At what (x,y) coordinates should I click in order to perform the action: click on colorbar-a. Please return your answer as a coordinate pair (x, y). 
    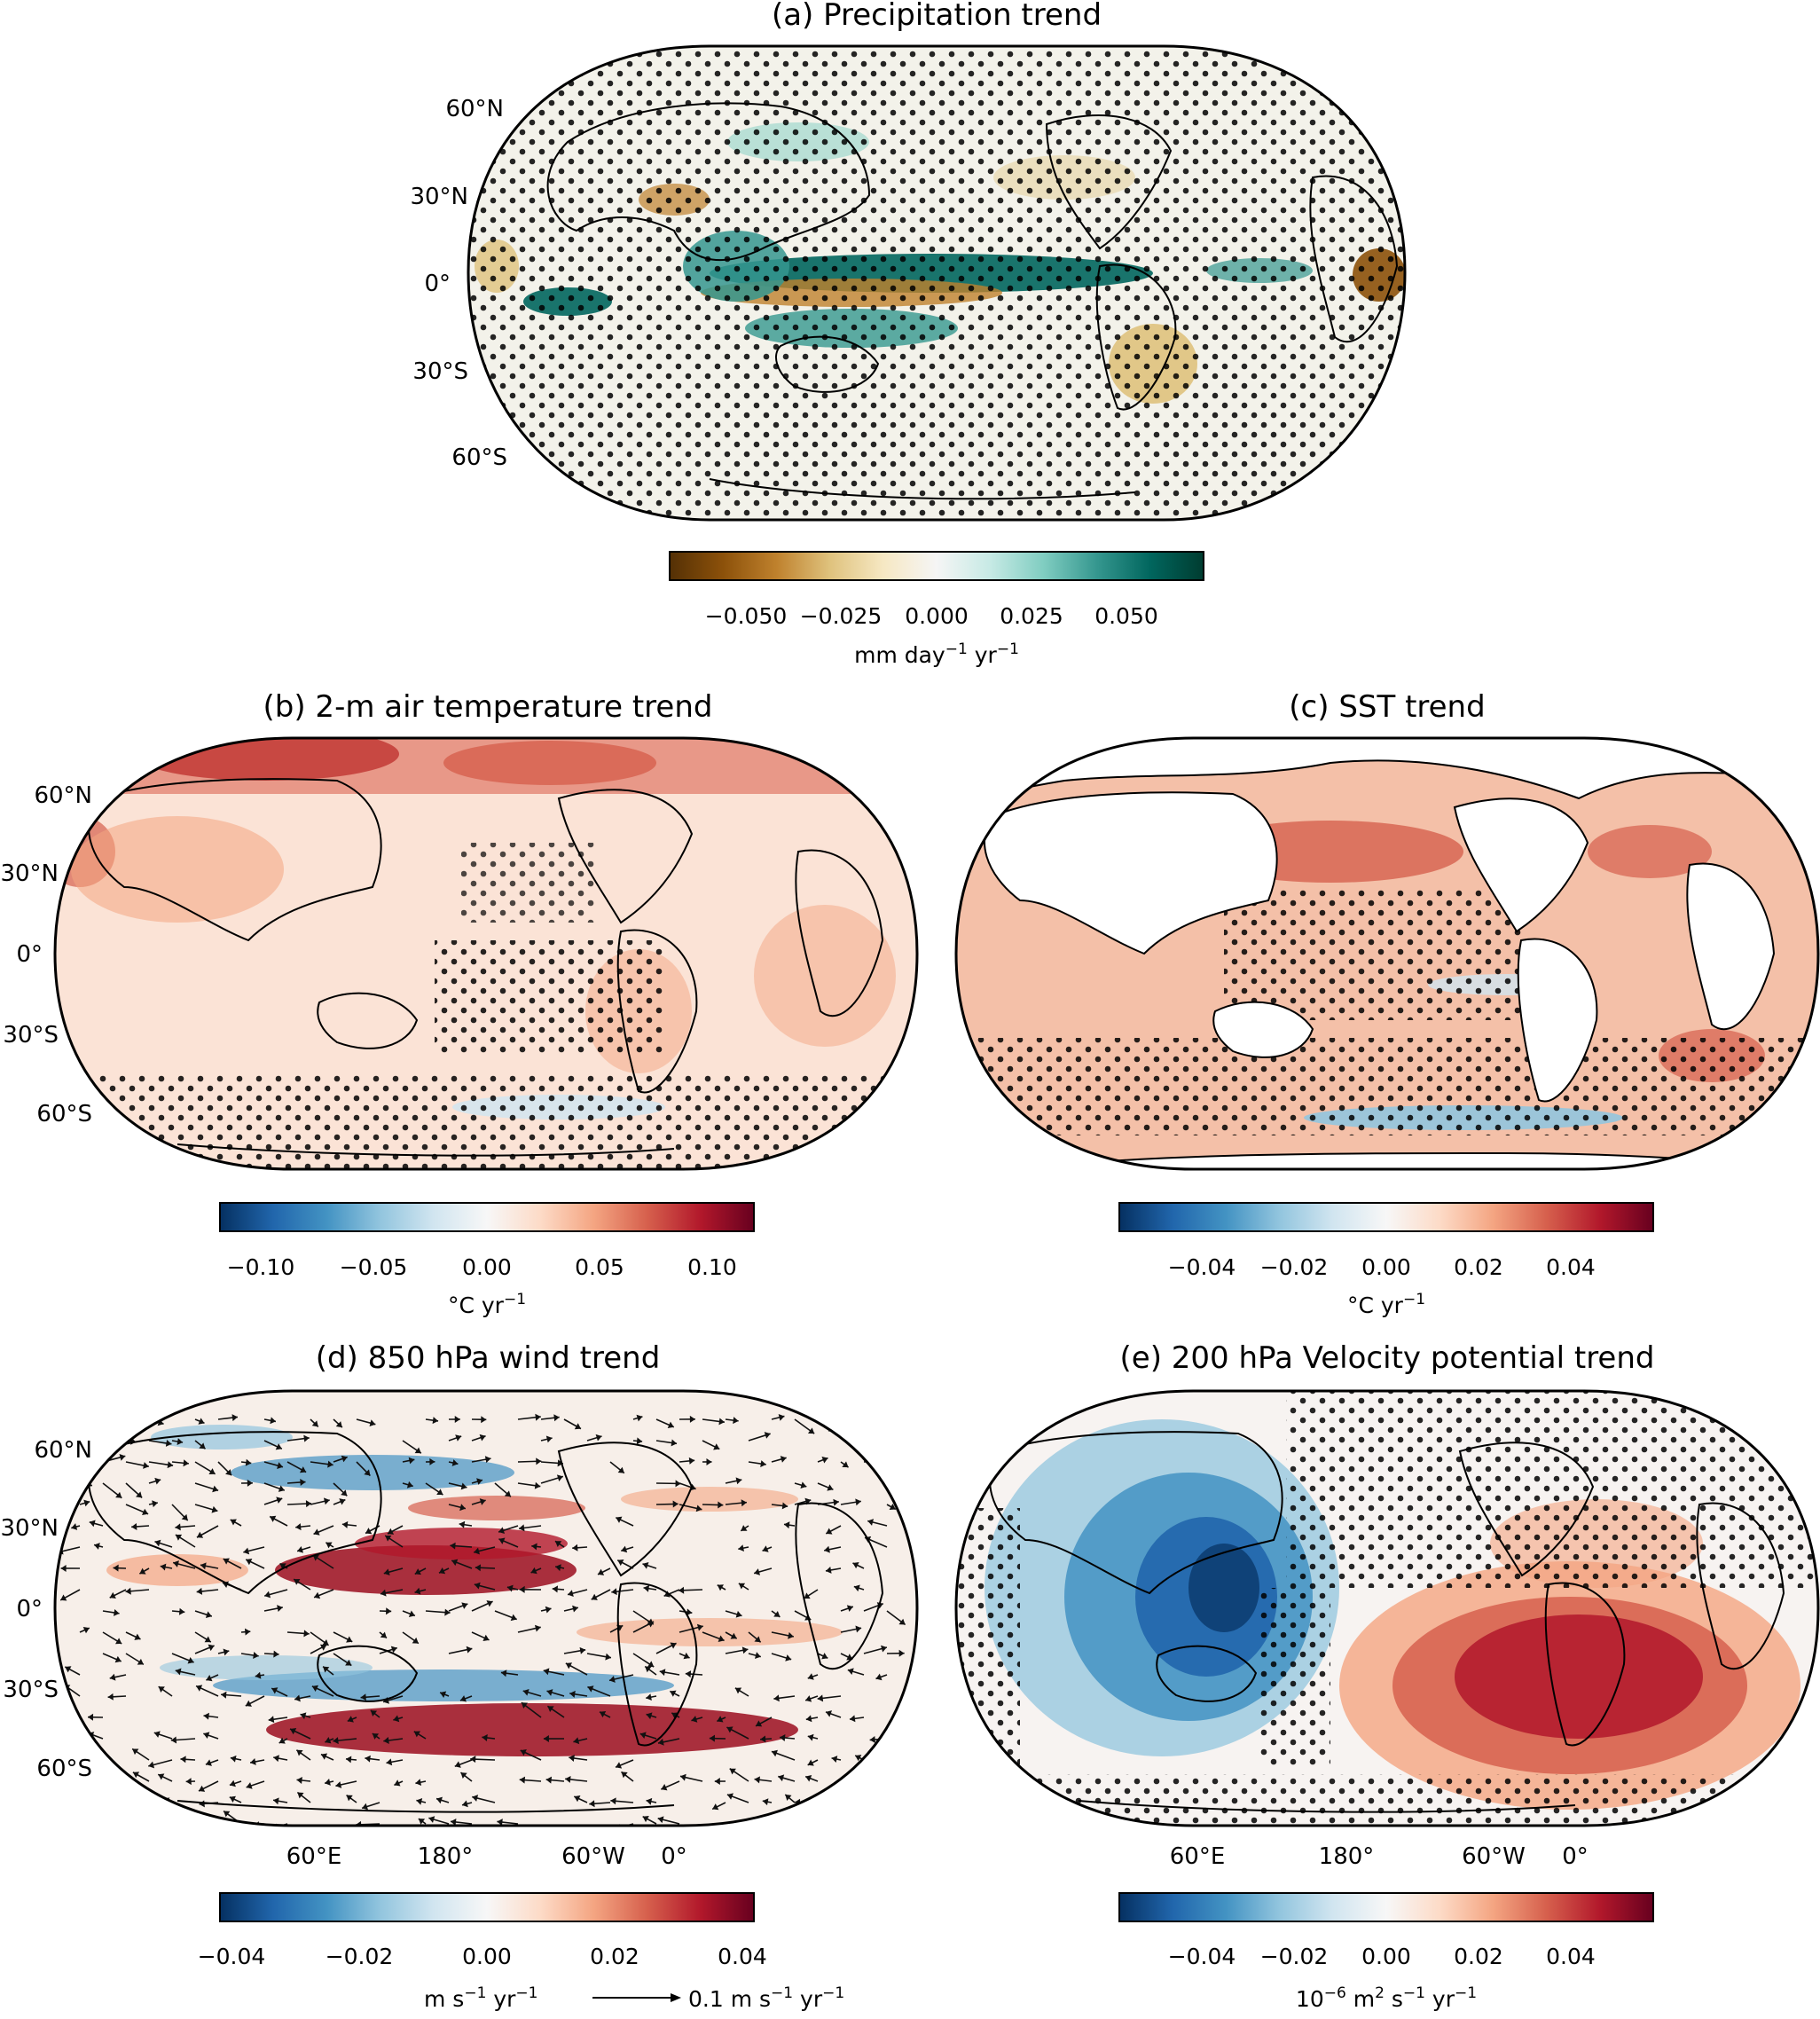
    Looking at the image, I should click on (936, 566).